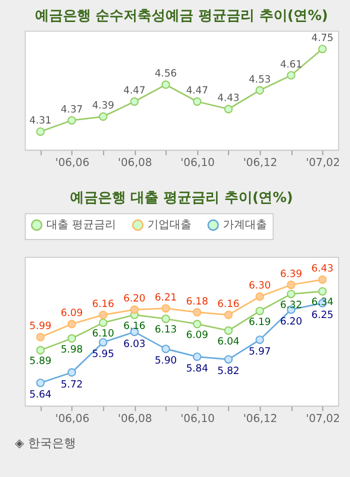 The height and width of the screenshot is (477, 350). I want to click on data-label: 6.13, so click(165, 330).